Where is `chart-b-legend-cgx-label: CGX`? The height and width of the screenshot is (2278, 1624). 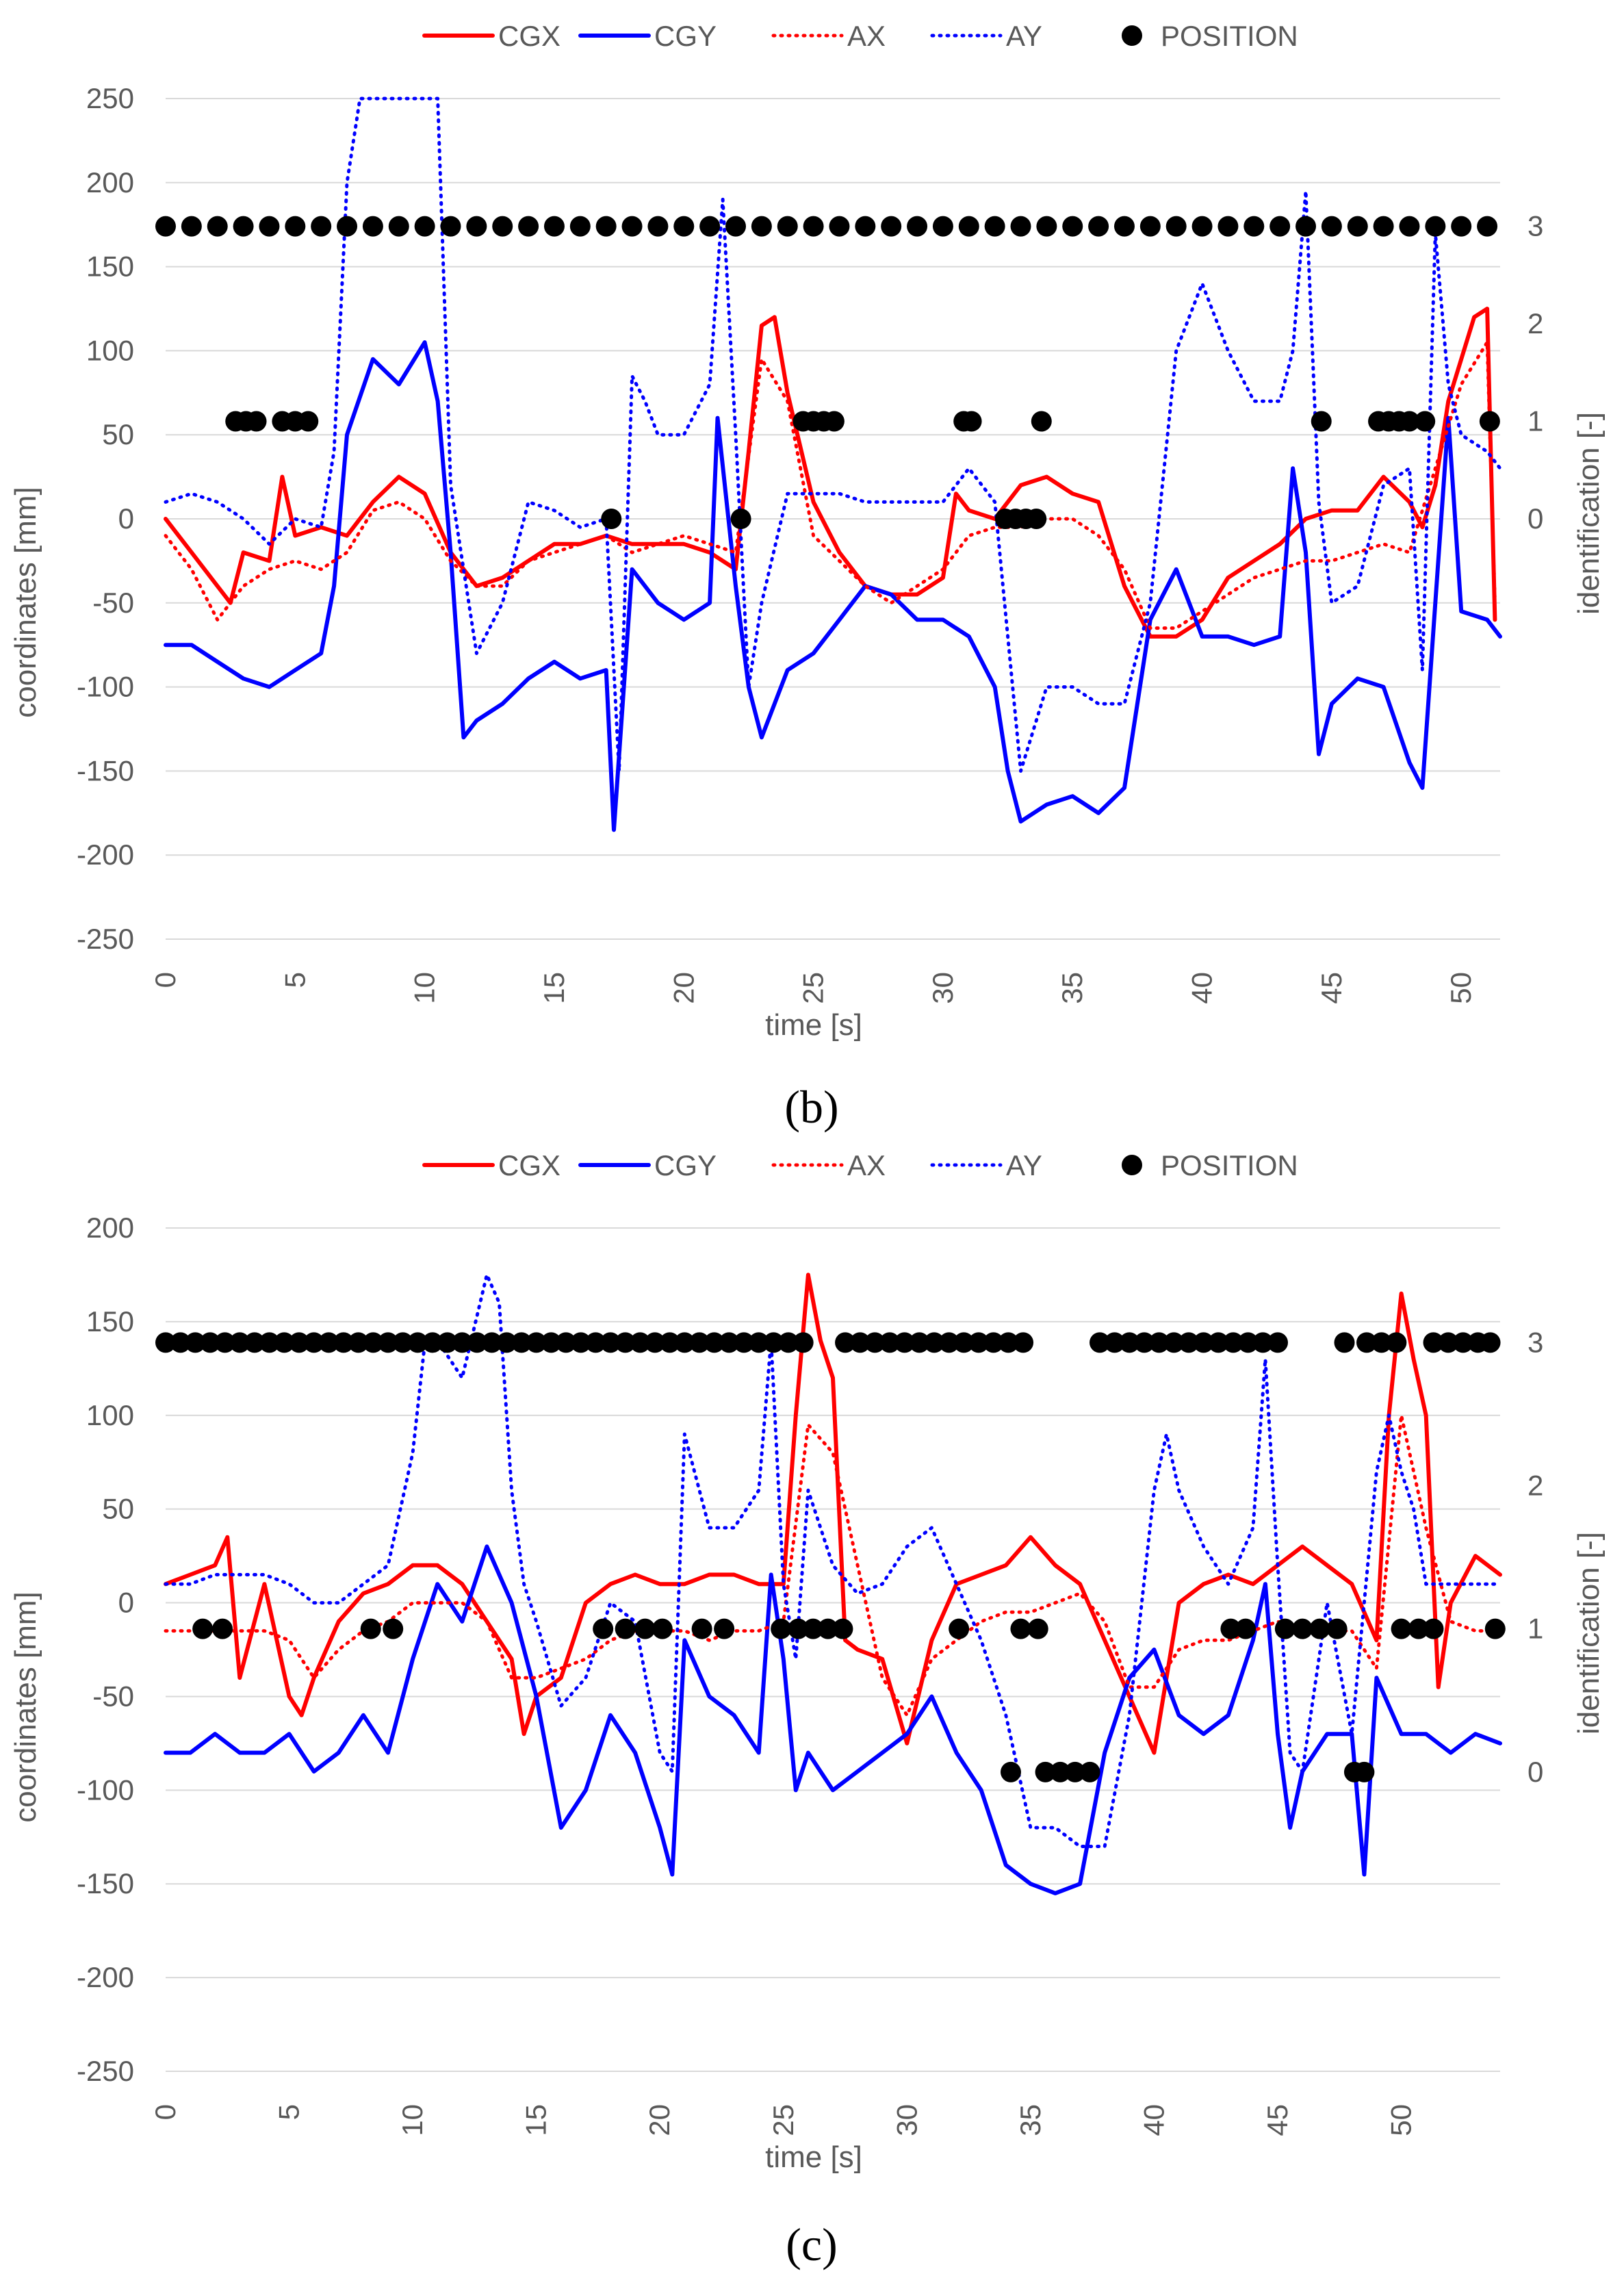 chart-b-legend-cgx-label: CGX is located at coordinates (529, 36).